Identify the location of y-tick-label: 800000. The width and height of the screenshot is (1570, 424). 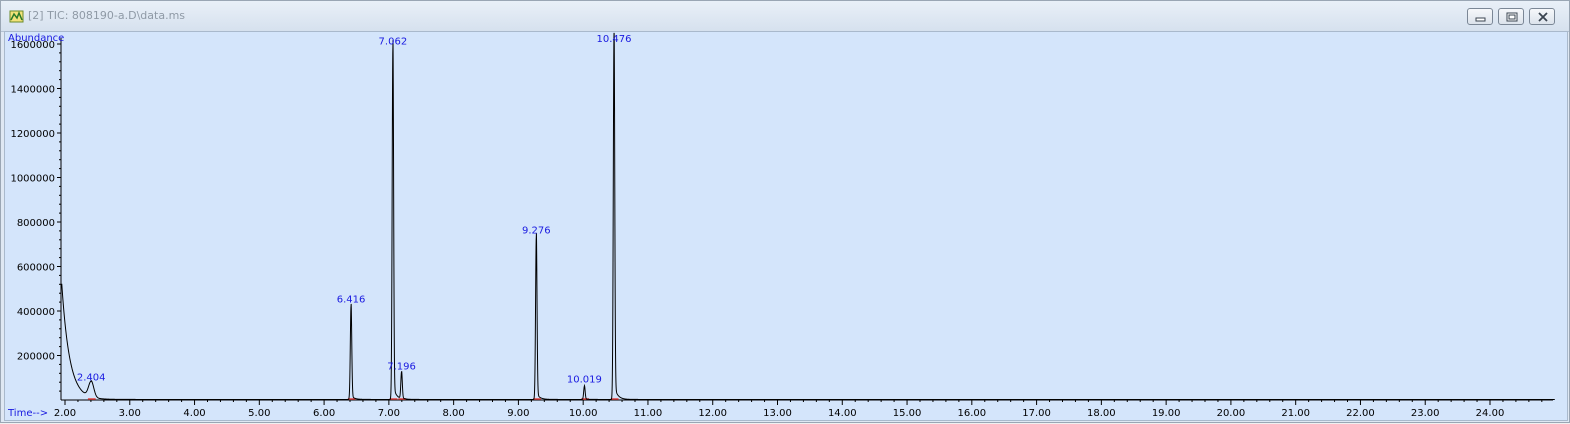
(36, 223).